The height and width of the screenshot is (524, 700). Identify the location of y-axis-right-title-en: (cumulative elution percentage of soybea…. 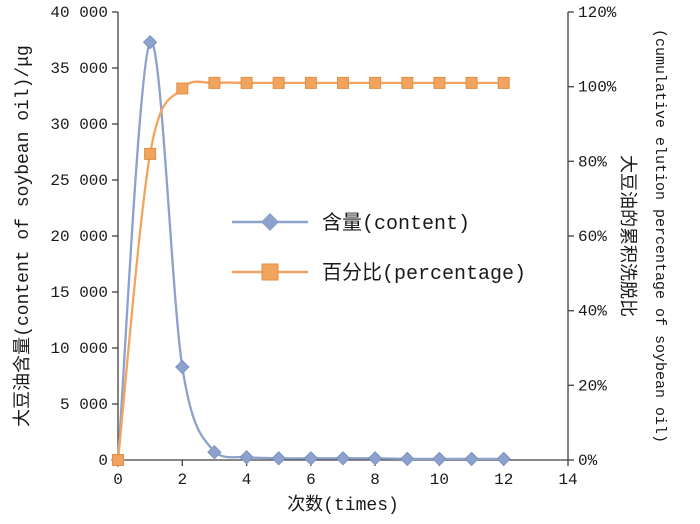
(659, 236).